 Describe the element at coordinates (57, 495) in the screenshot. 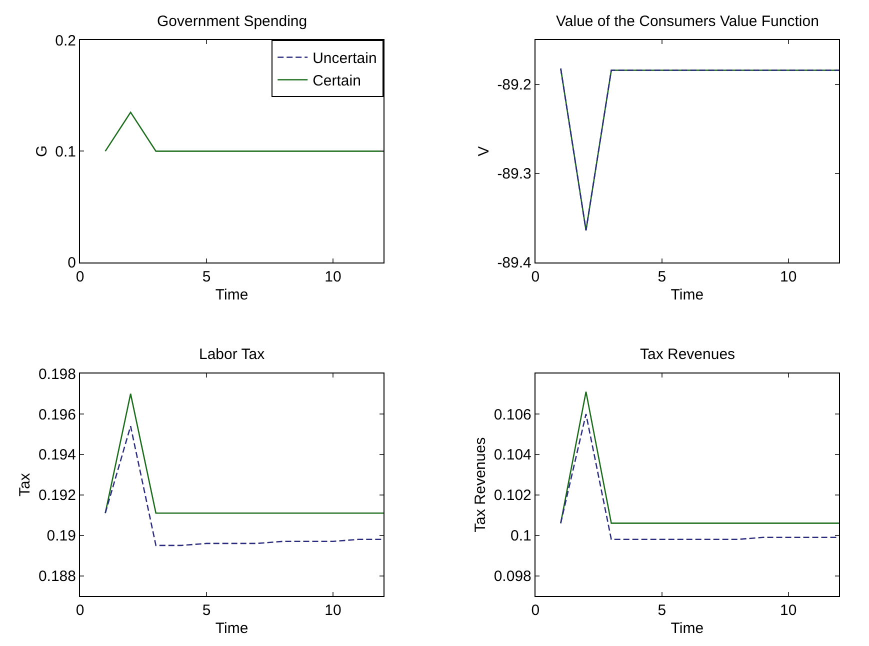

I see `y-tick-label: 0.192` at that location.